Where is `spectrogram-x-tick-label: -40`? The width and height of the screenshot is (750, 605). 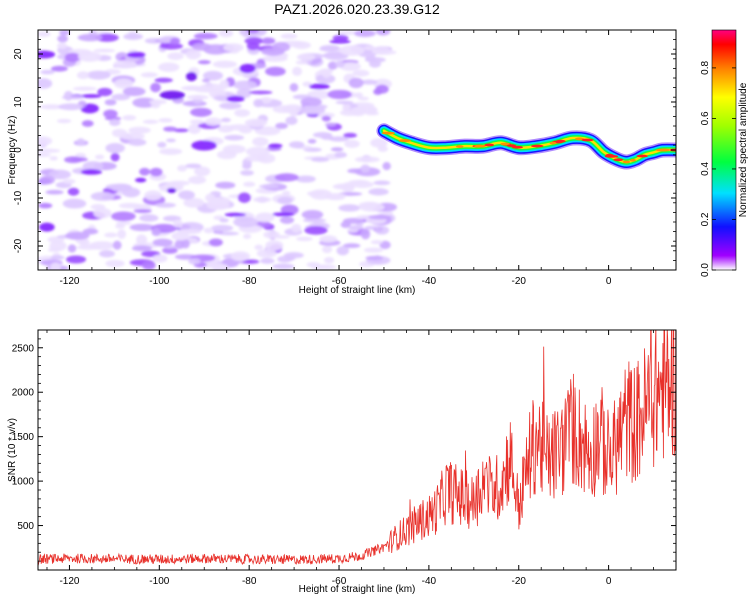 spectrogram-x-tick-label: -40 is located at coordinates (429, 281).